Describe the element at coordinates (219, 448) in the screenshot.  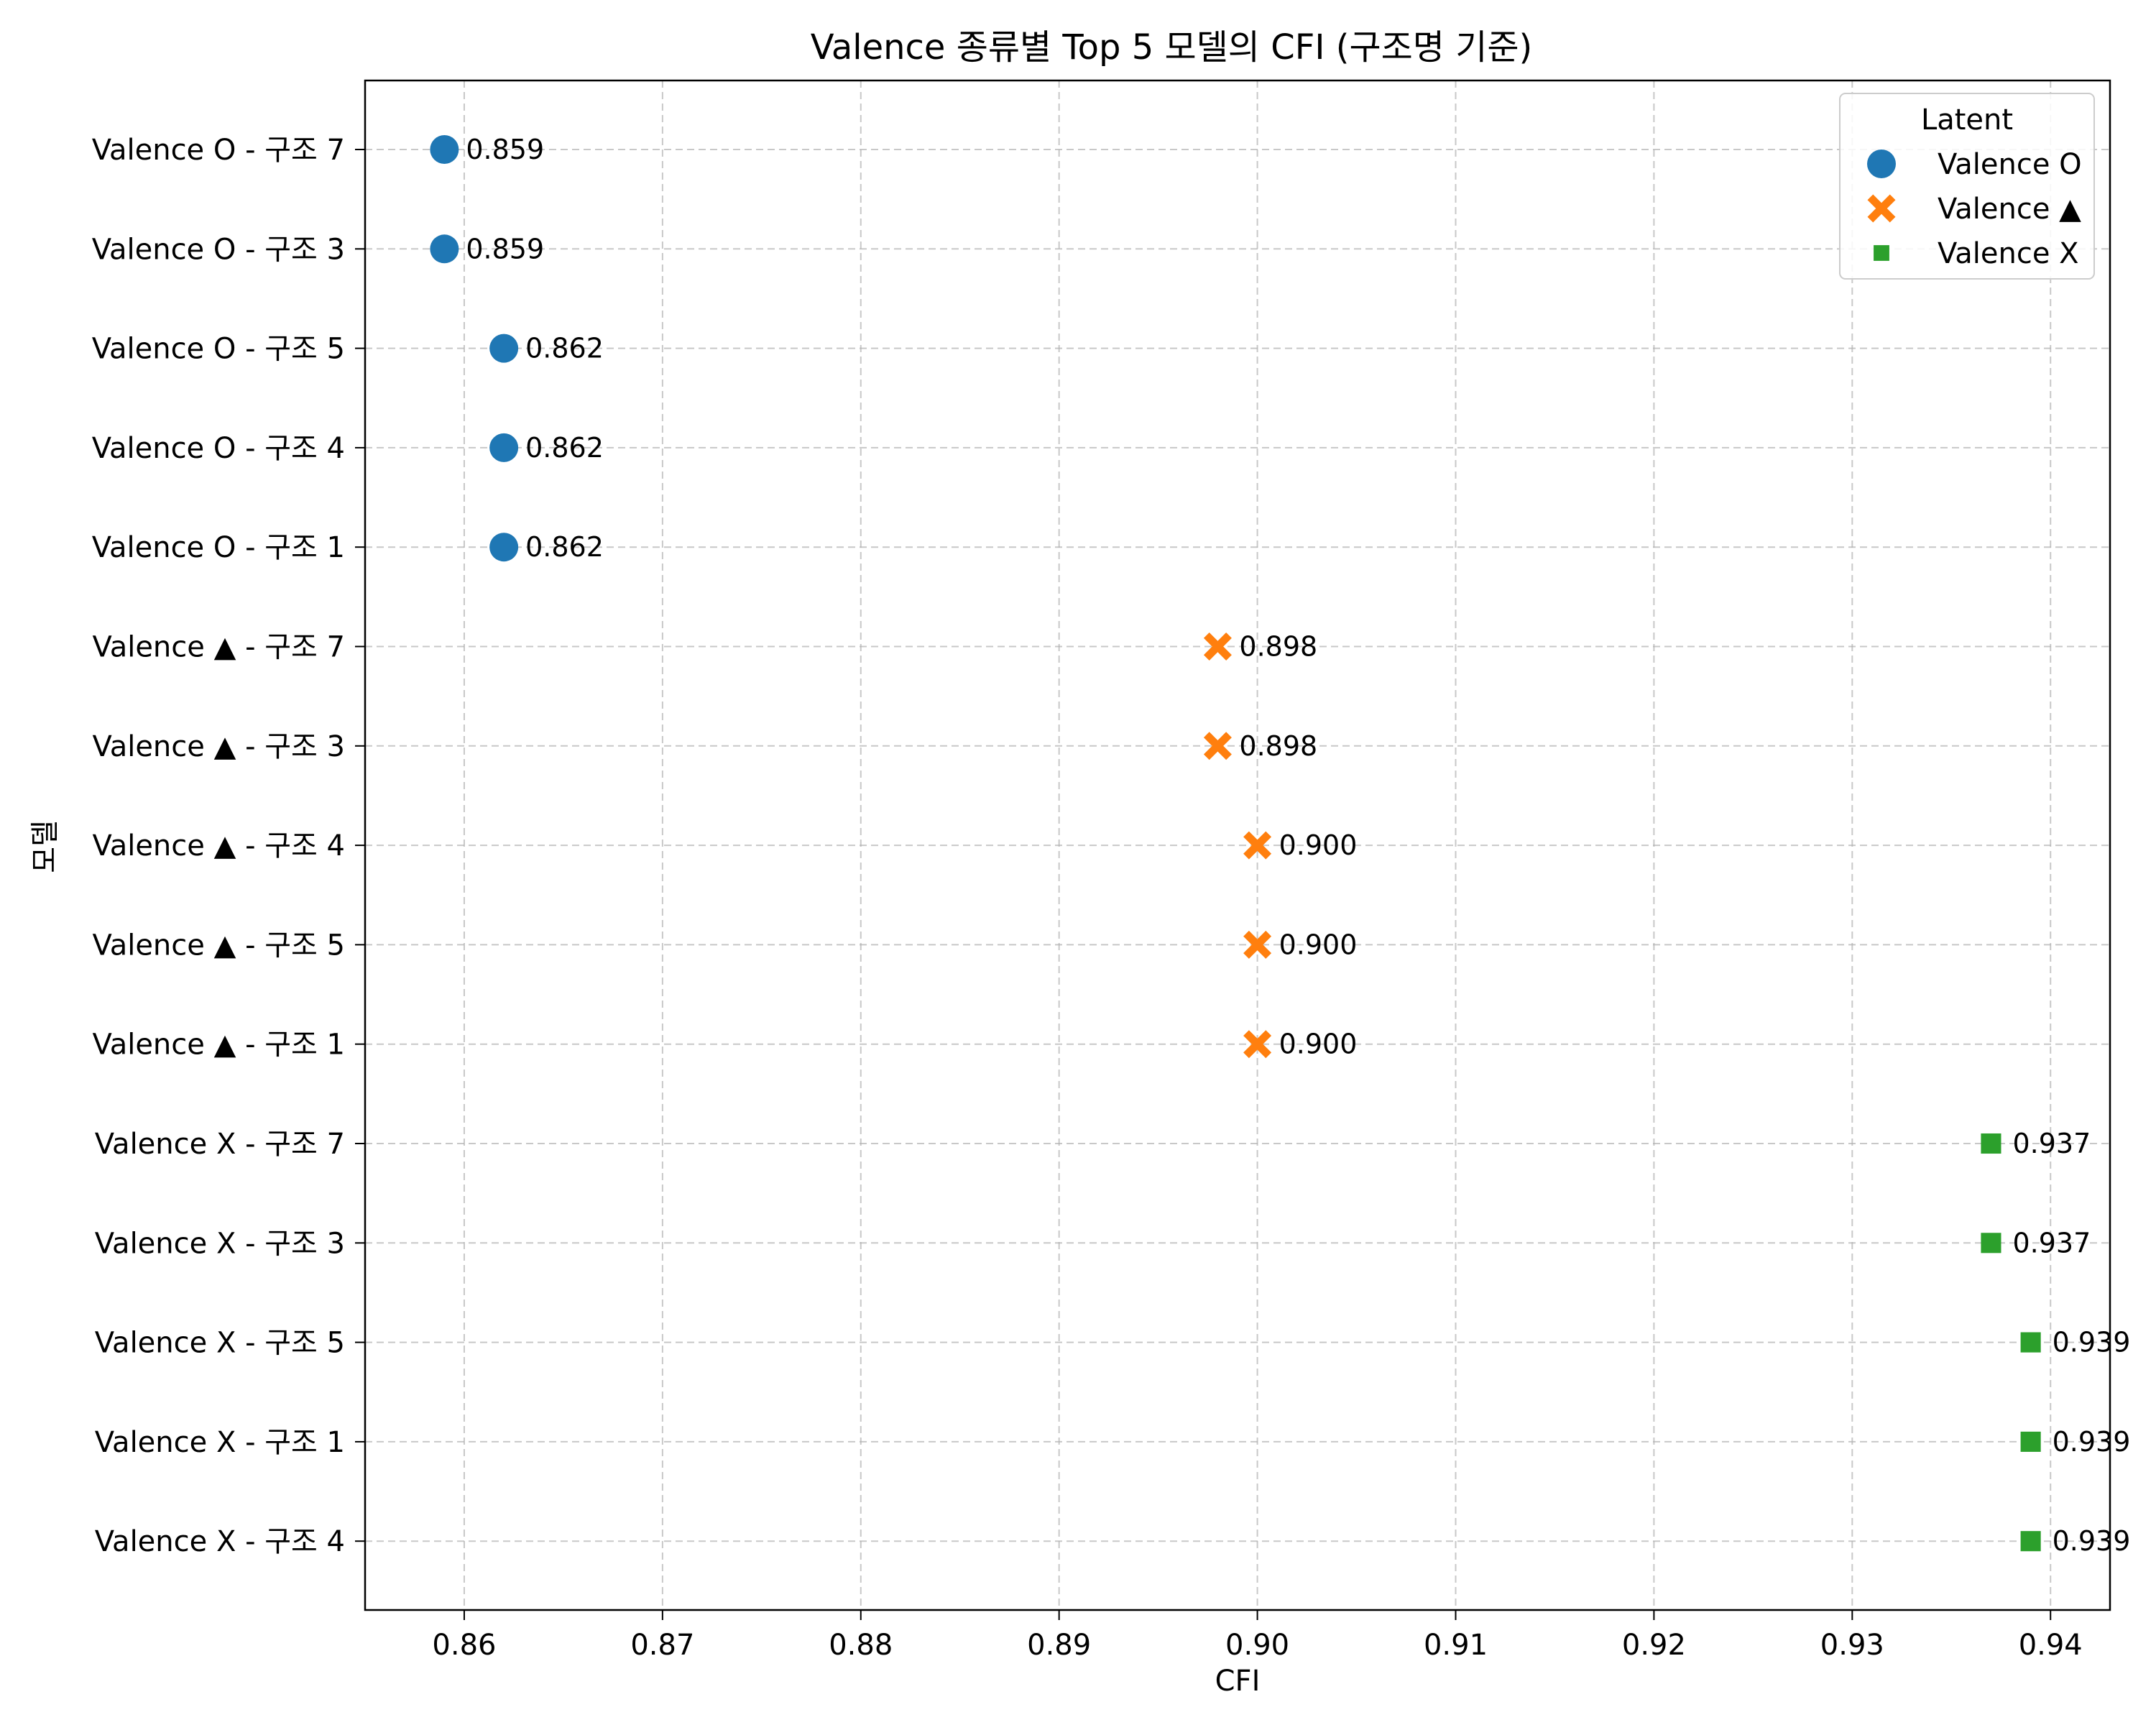
I see `y-tick-label: Valence O - 구조 4` at that location.